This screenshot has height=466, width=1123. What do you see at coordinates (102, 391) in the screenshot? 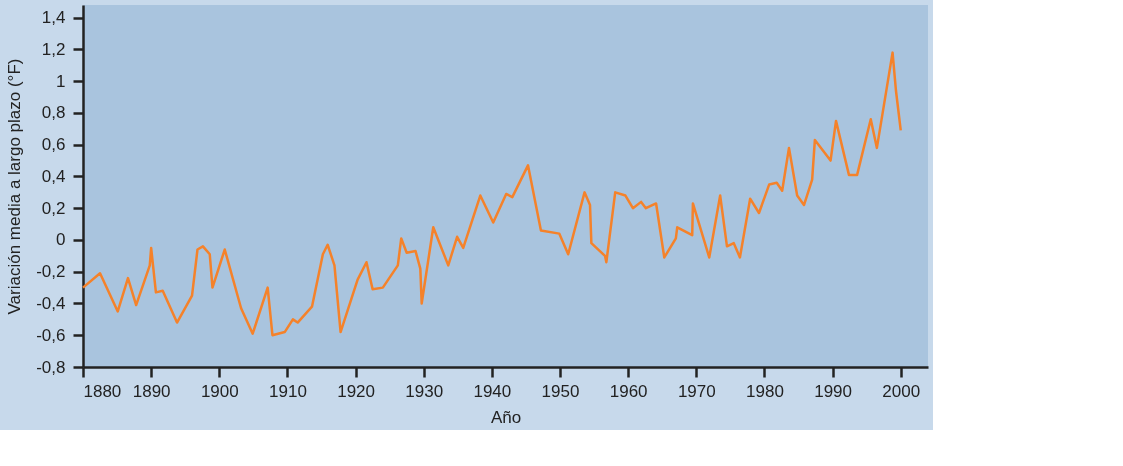
I see `x-tick-label: 1880` at bounding box center [102, 391].